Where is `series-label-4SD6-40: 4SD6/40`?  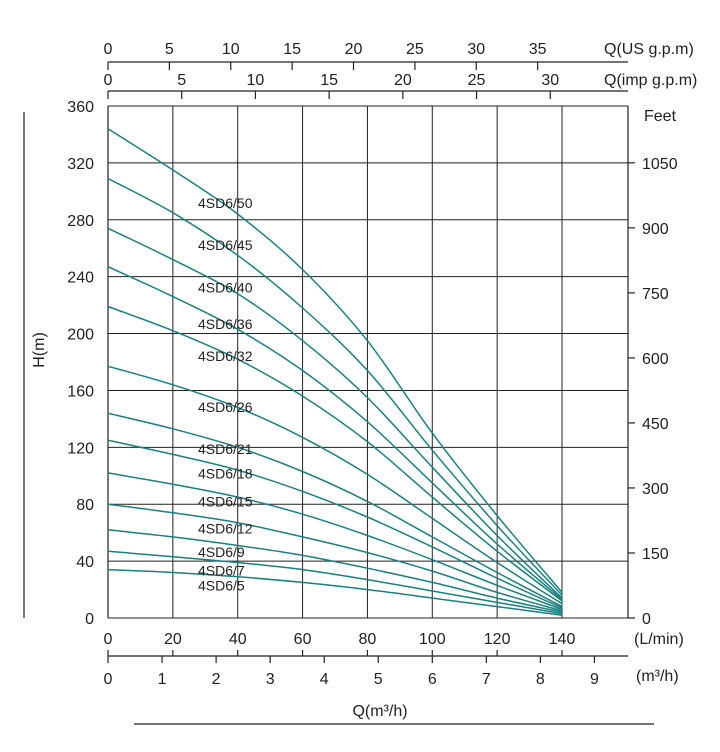
series-label-4SD6-40: 4SD6/40 is located at coordinates (225, 288).